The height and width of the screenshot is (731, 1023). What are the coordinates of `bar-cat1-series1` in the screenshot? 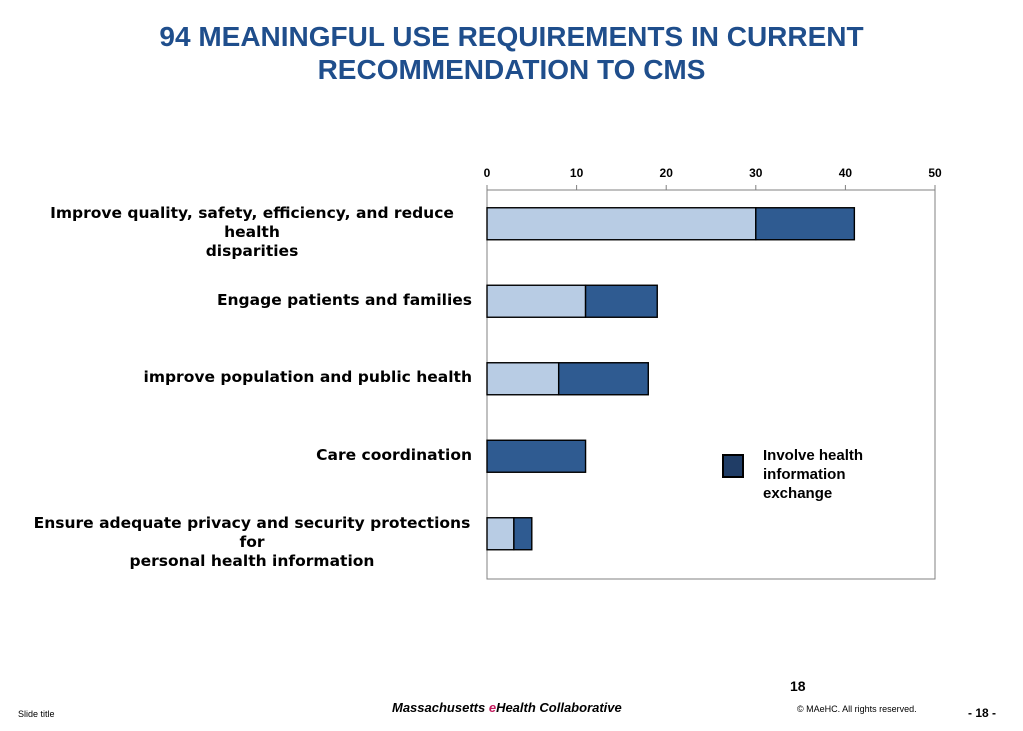 It's located at (621, 301).